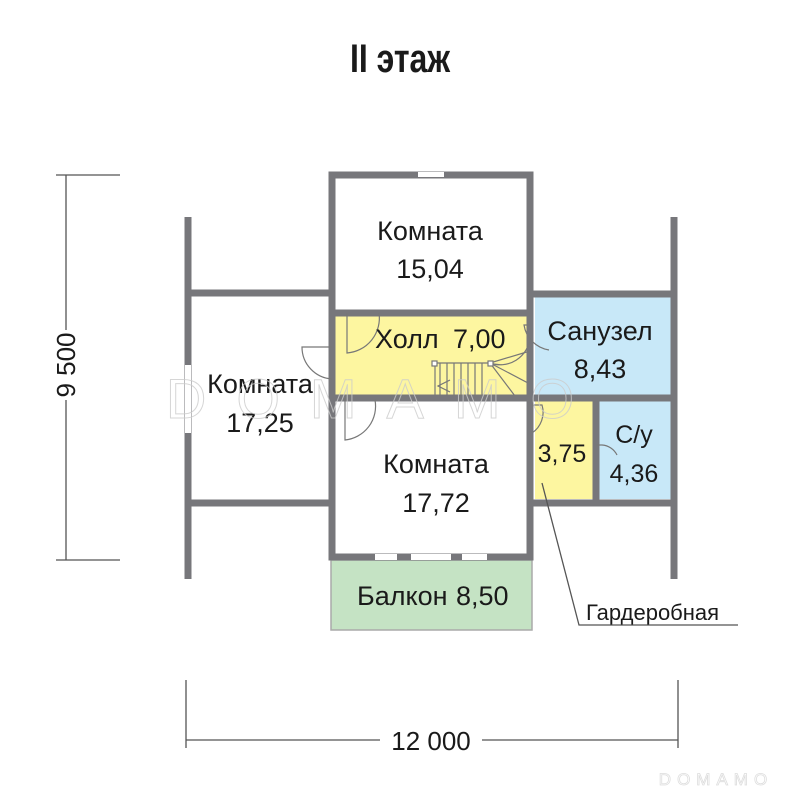  I want to click on height-label: 9 500, so click(66, 364).